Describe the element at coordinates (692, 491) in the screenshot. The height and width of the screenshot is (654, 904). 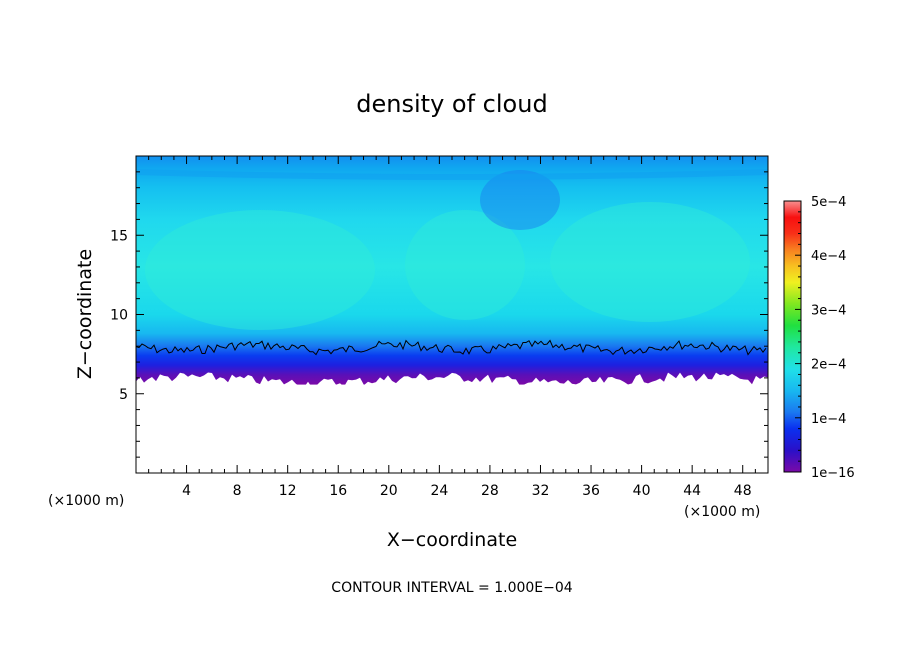
I see `x-tick-label: 44` at that location.